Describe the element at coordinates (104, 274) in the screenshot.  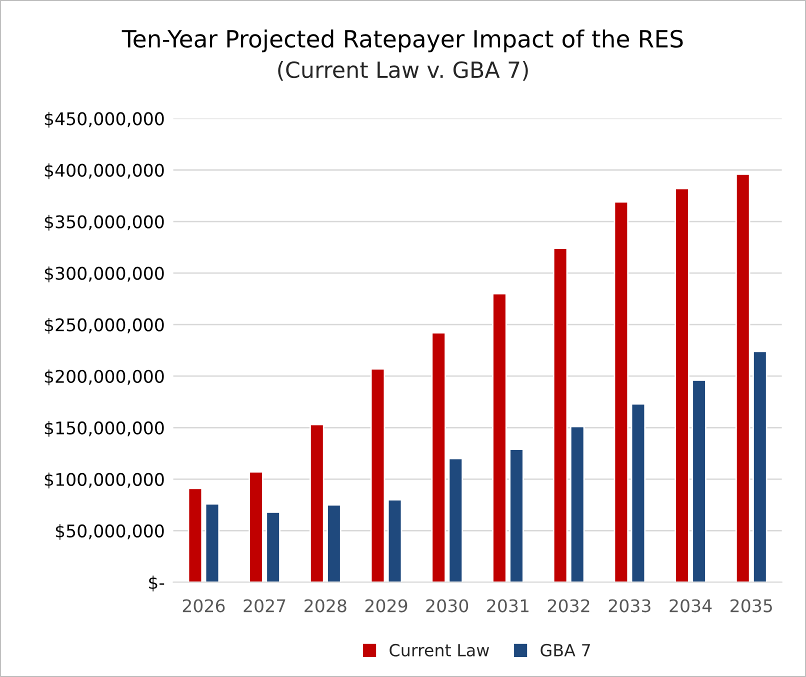
I see `y-tick-label: $300,000,000` at that location.